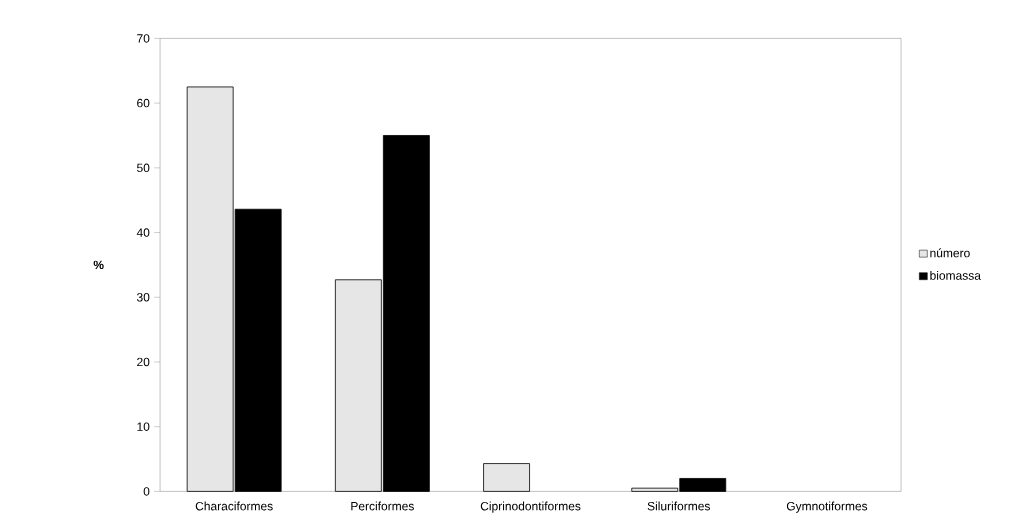 The image size is (1011, 516). Describe the element at coordinates (143, 38) in the screenshot. I see `y-tick-label: 70` at that location.